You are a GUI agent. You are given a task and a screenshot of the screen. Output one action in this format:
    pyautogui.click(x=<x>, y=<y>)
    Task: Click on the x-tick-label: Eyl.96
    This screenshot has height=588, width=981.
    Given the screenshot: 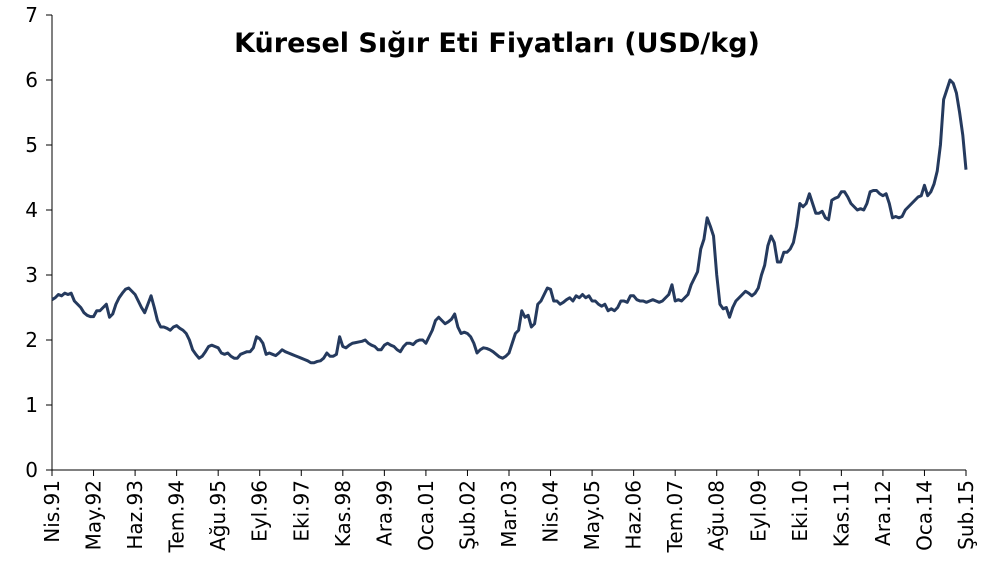 What is the action you would take?
    pyautogui.click(x=260, y=511)
    